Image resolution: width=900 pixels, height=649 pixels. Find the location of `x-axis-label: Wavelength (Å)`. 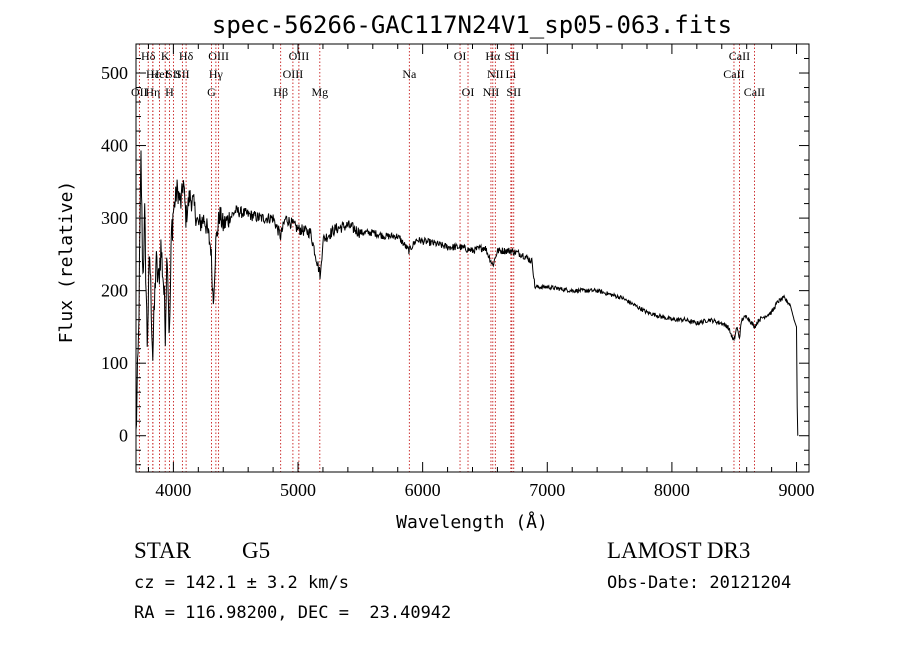

x-axis-label: Wavelength (Å) is located at coordinates (472, 522).